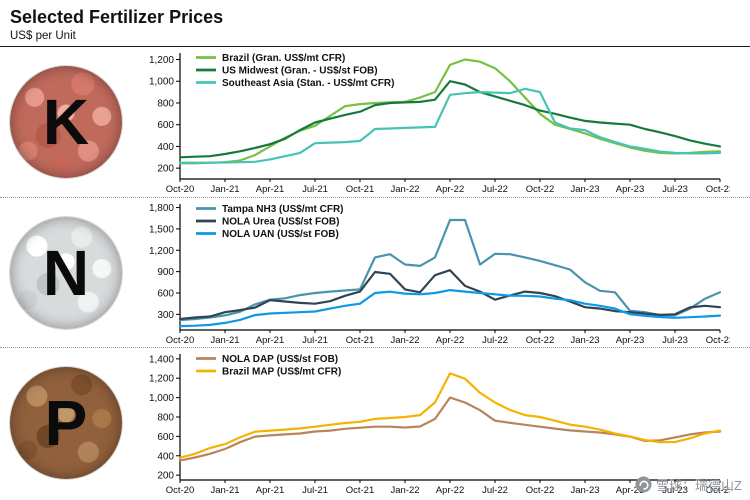  Describe the element at coordinates (165, 314) in the screenshot. I see `y-tick-label: 300` at that location.